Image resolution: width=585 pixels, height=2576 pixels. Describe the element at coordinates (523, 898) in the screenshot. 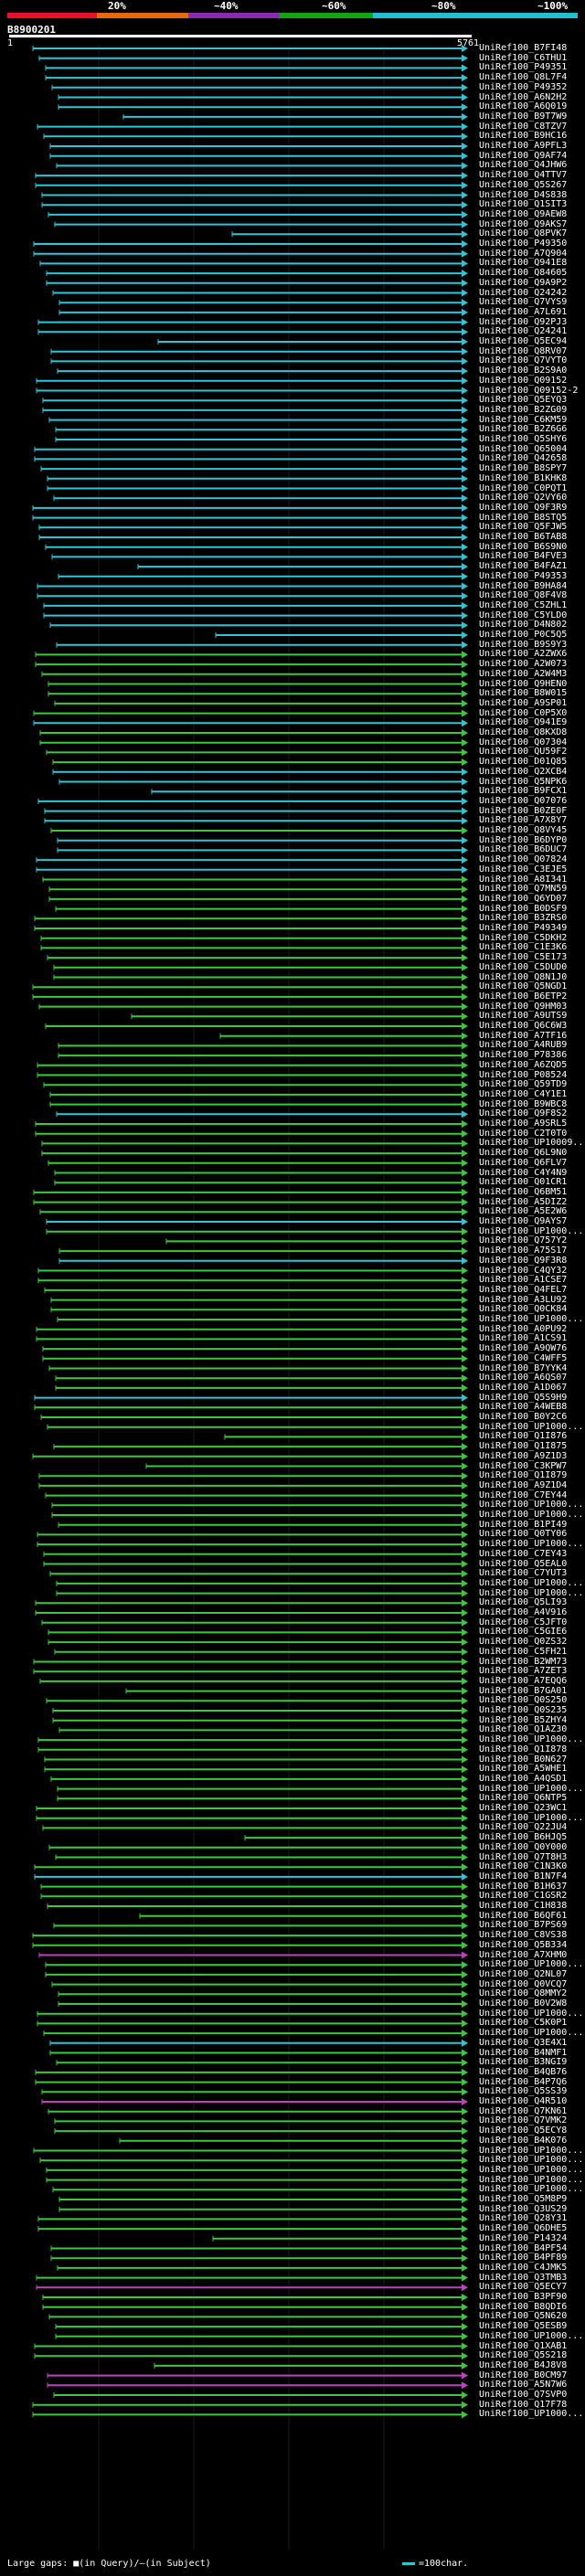

I see `hit-label: UniRef100_Q6YD07` at that location.